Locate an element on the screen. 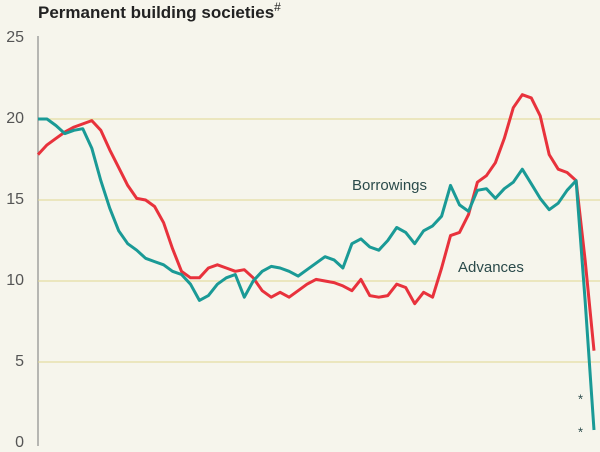  series-label: Borrowings is located at coordinates (389, 185).